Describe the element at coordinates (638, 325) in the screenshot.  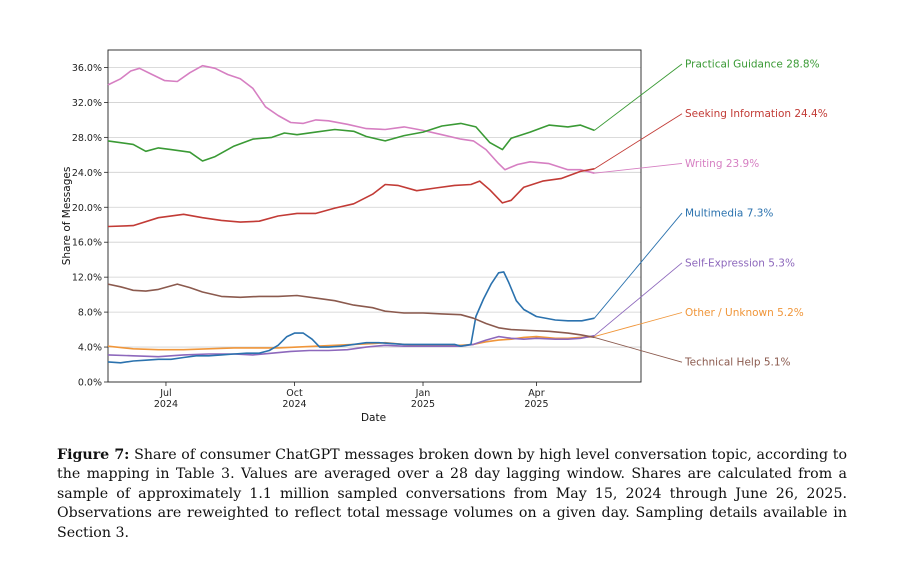
I see `legend-connector-other-unknown` at that location.